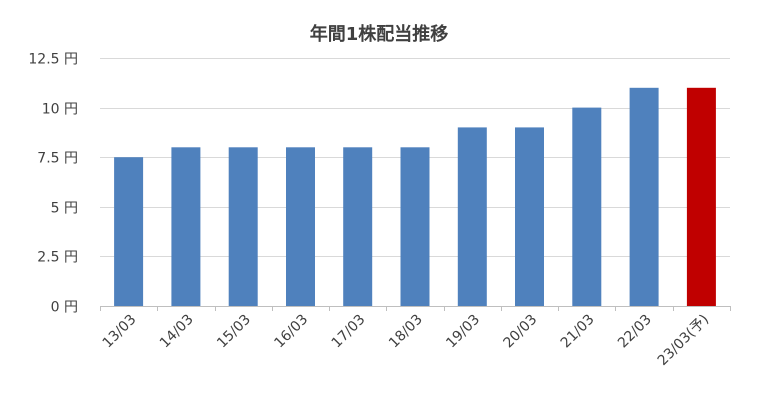 The height and width of the screenshot is (403, 759). What do you see at coordinates (529, 217) in the screenshot?
I see `bar-20/03` at bounding box center [529, 217].